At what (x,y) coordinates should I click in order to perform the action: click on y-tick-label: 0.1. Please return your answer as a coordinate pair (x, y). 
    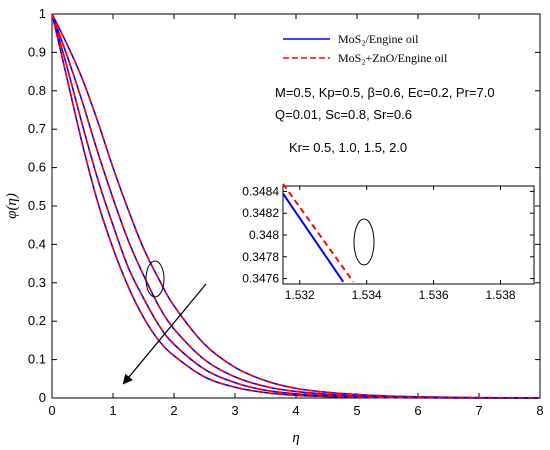
    Looking at the image, I should click on (37, 359).